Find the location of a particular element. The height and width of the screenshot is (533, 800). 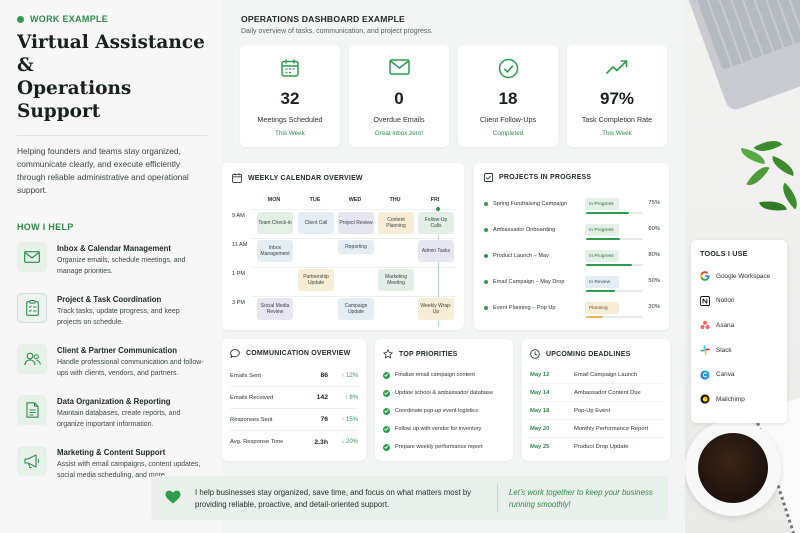

priority-item: Update school & ambassador database is located at coordinates (438, 393).